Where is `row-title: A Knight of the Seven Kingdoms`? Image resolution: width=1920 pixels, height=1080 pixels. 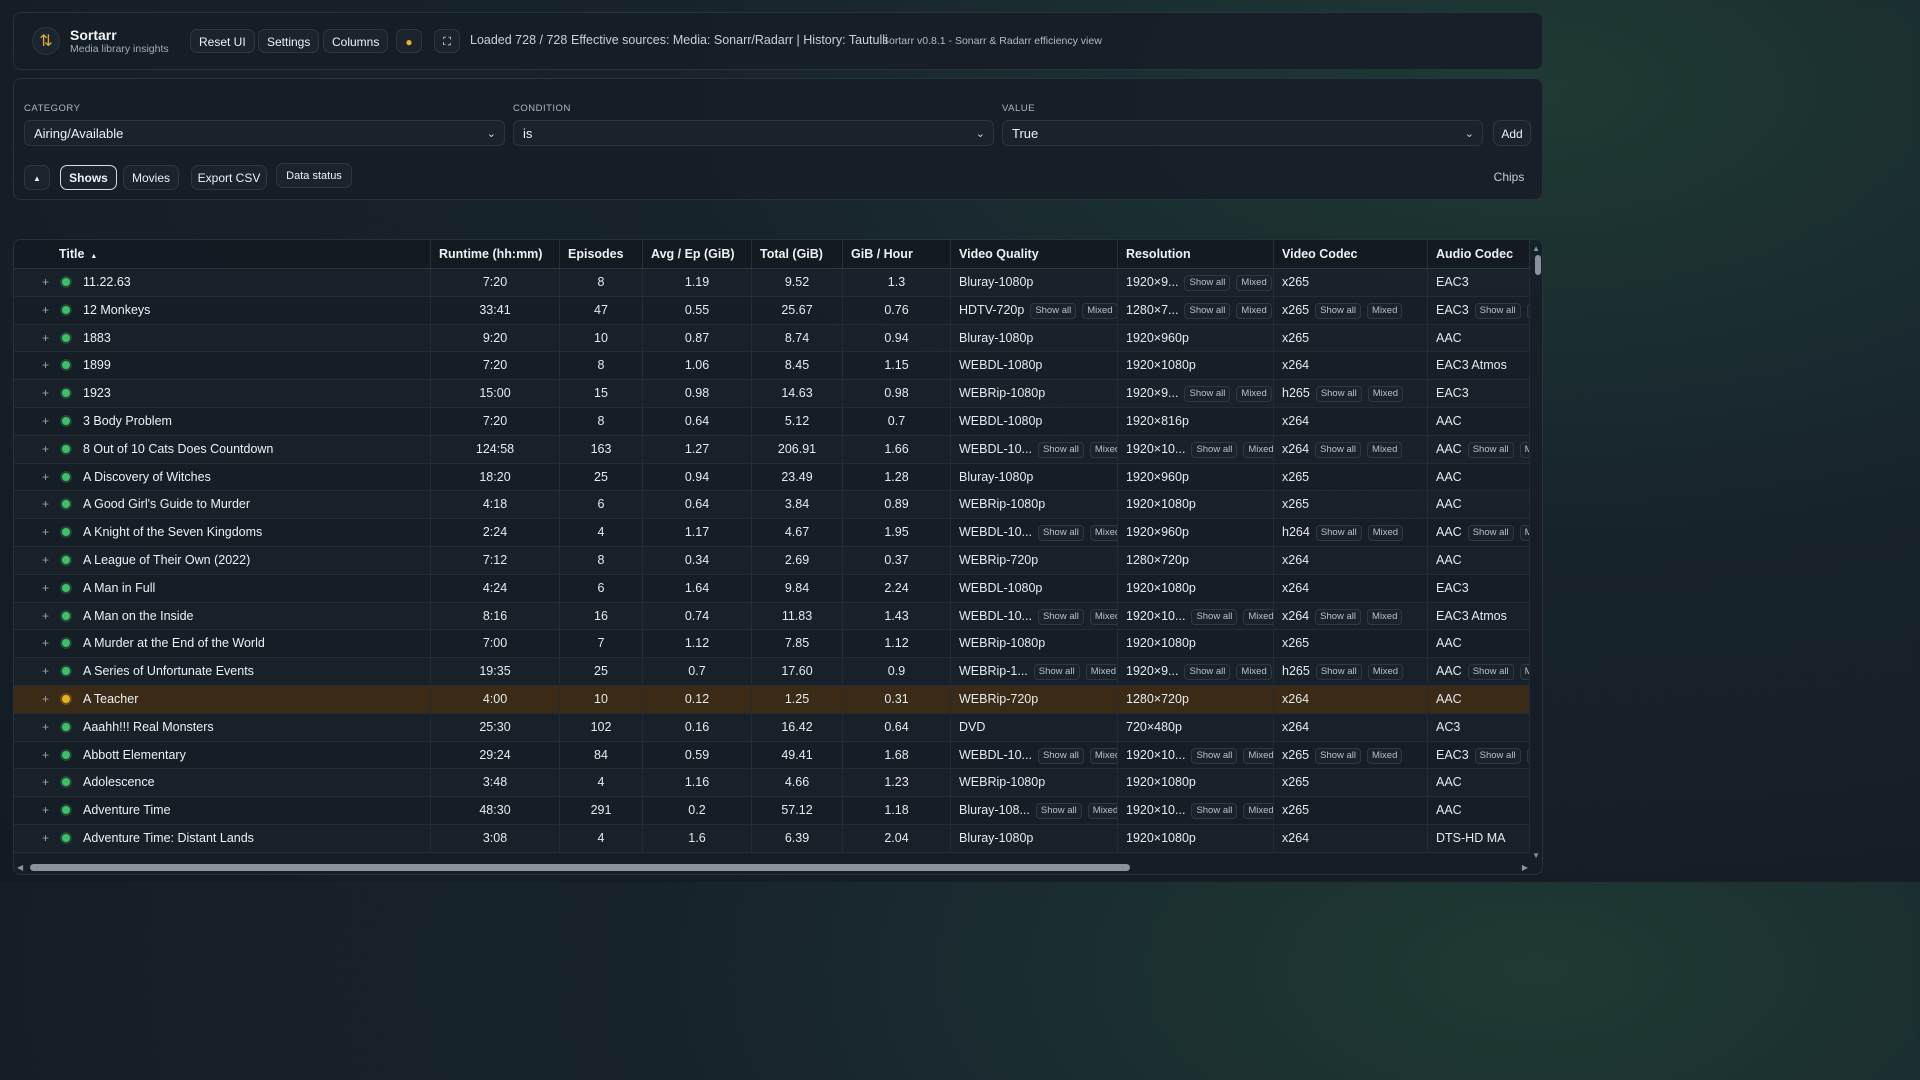 row-title: A Knight of the Seven Kingdoms is located at coordinates (173, 532).